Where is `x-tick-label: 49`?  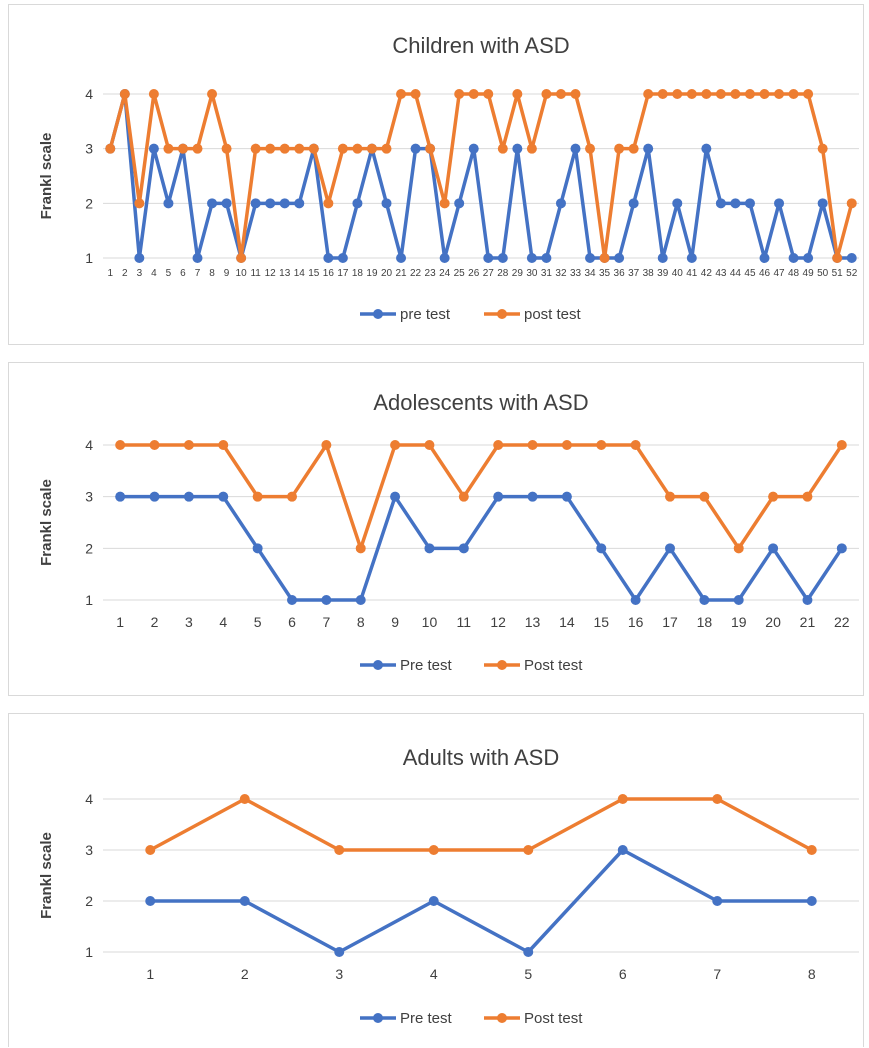
x-tick-label: 49 is located at coordinates (809, 273).